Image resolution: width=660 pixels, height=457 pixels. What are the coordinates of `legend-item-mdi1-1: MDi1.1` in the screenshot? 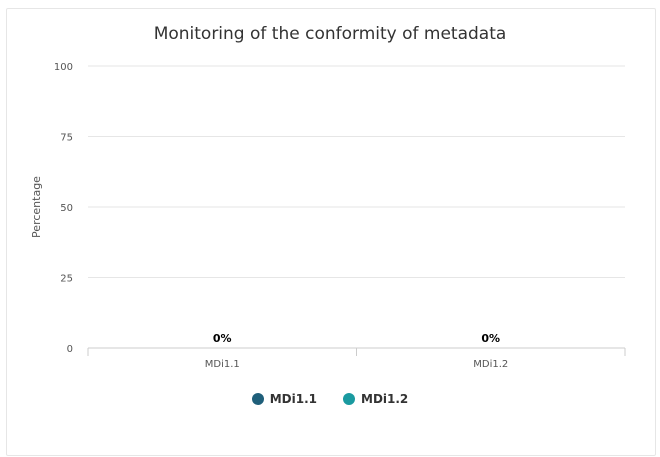 It's located at (284, 399).